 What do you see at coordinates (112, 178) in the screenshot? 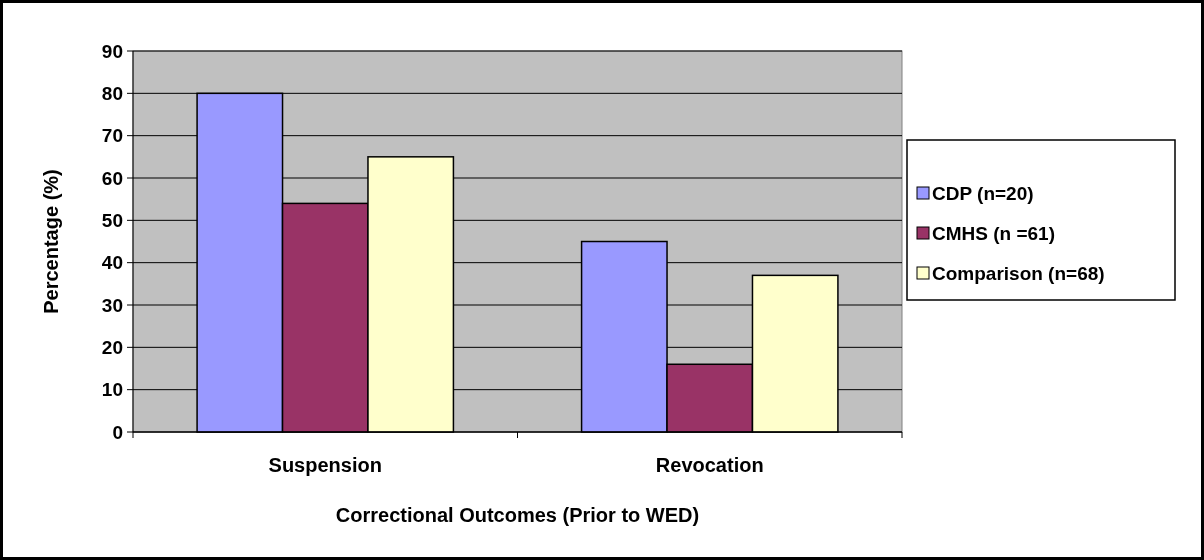
I see `y-tick-label: 60` at bounding box center [112, 178].